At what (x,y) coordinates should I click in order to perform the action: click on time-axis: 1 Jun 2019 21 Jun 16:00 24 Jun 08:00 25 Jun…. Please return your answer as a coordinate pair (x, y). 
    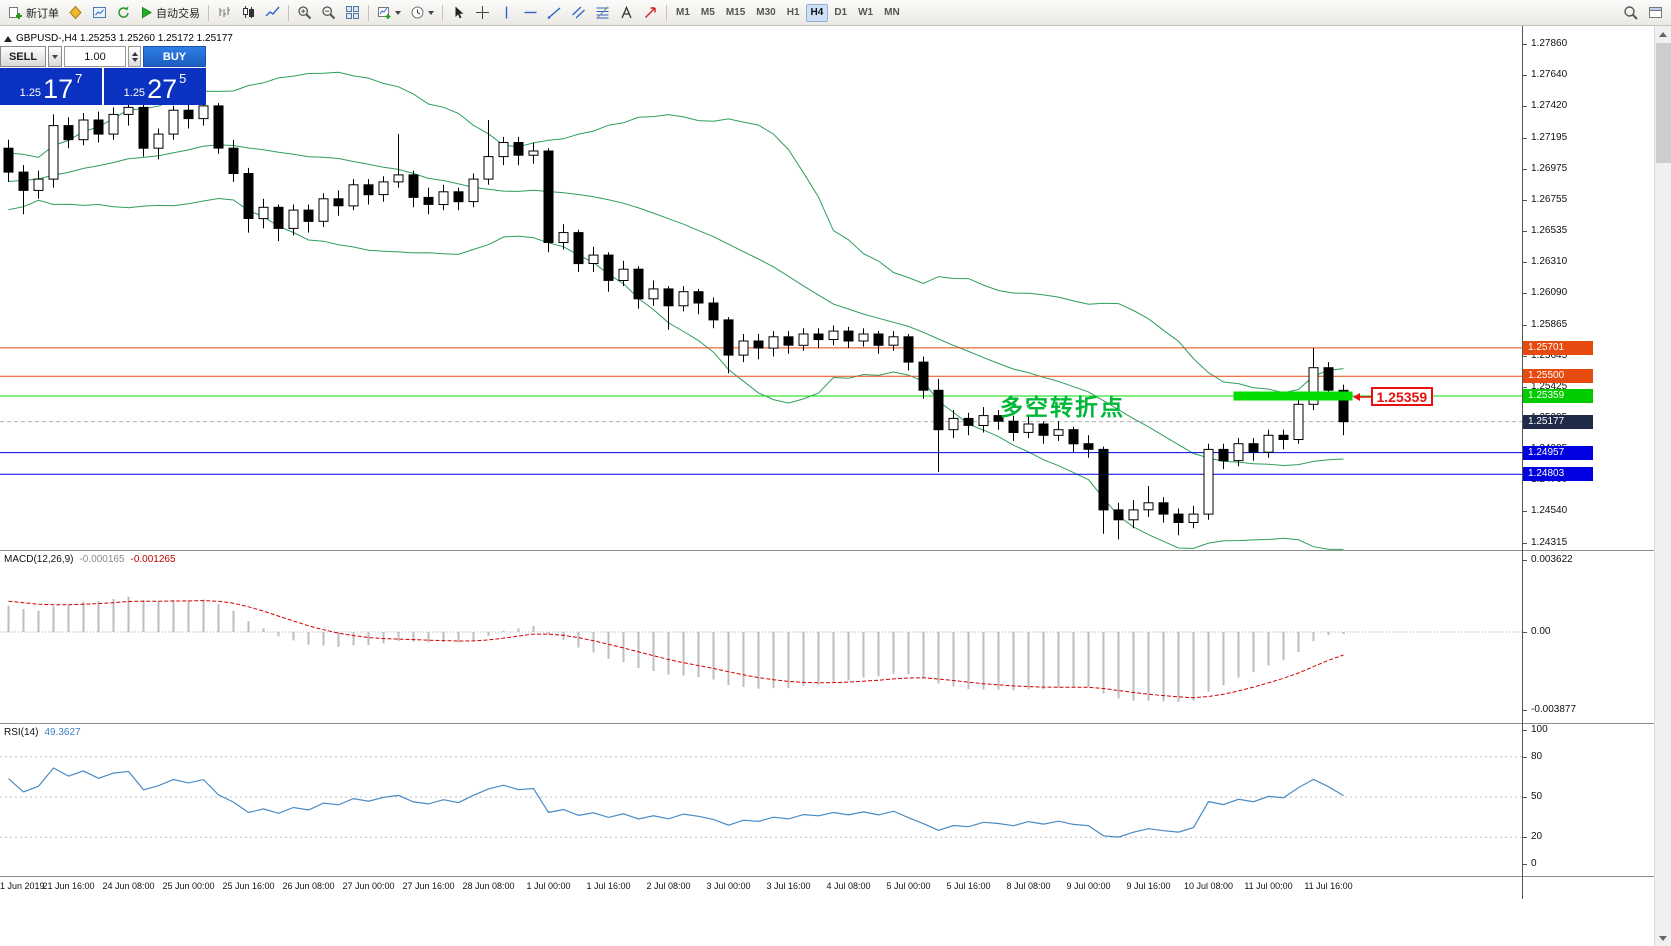
    Looking at the image, I should click on (761, 888).